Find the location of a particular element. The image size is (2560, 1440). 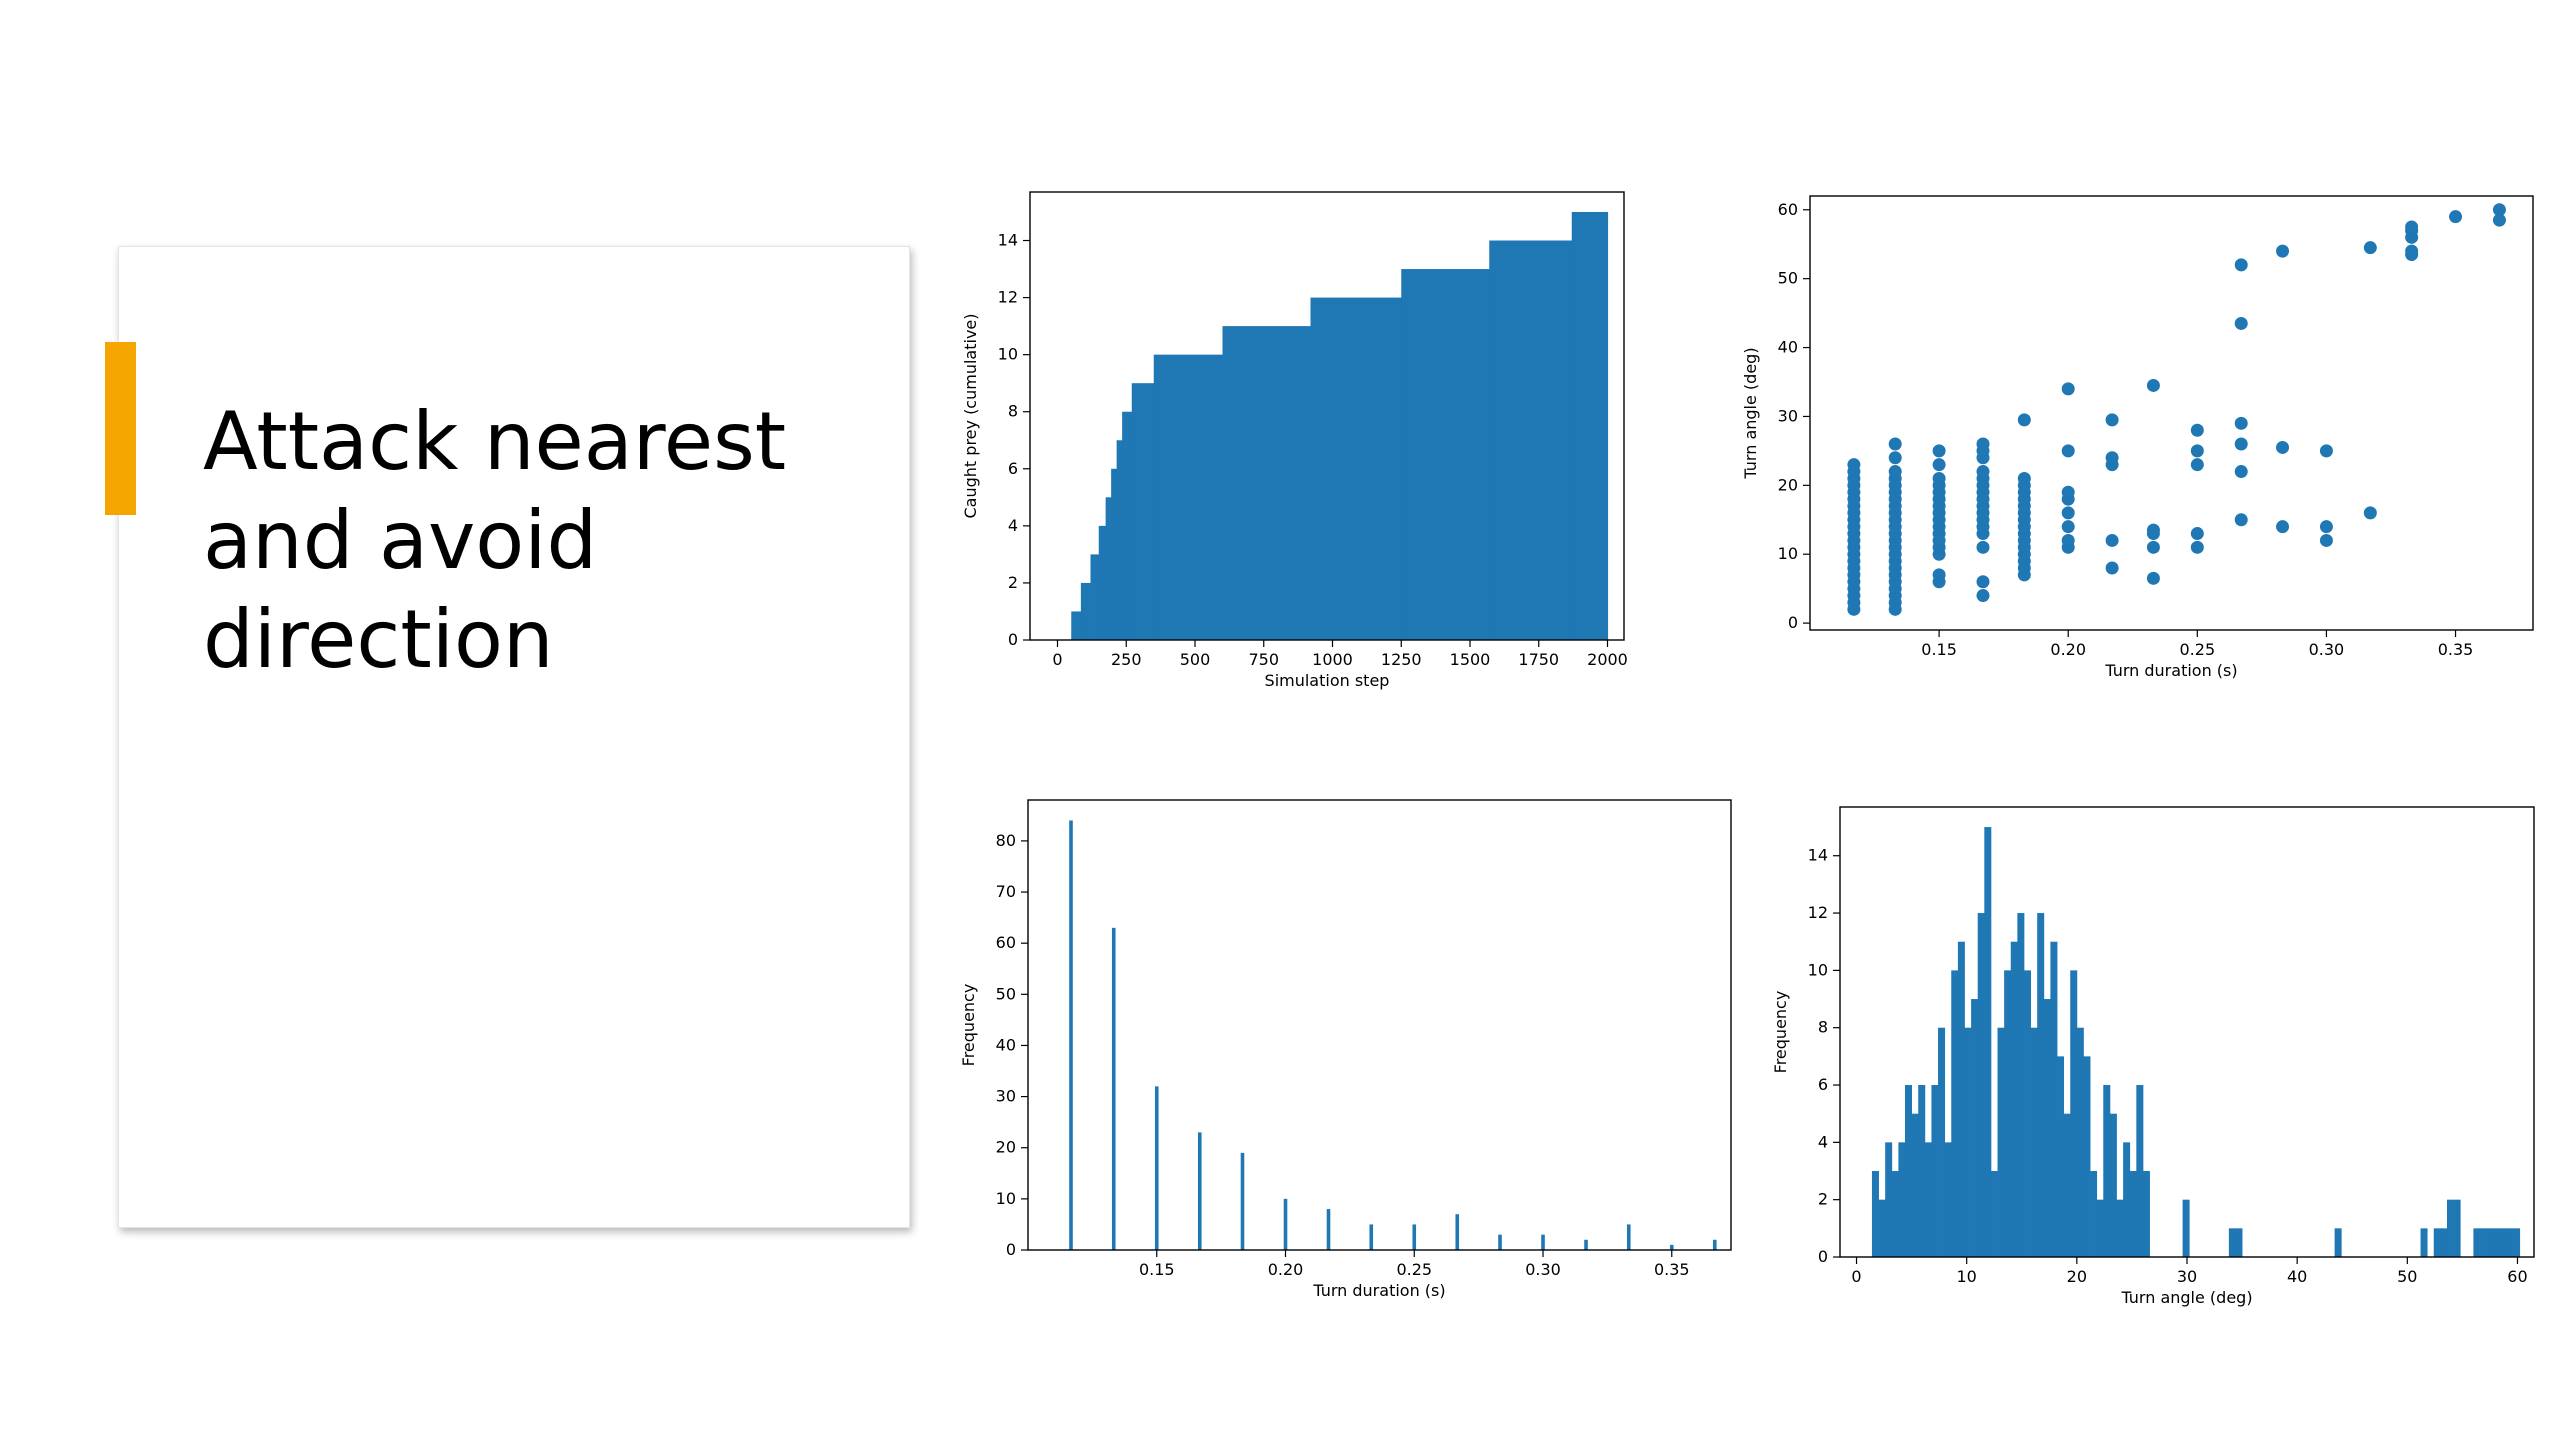

y-axis-label: Caught prey (cumulative) is located at coordinates (970, 416).